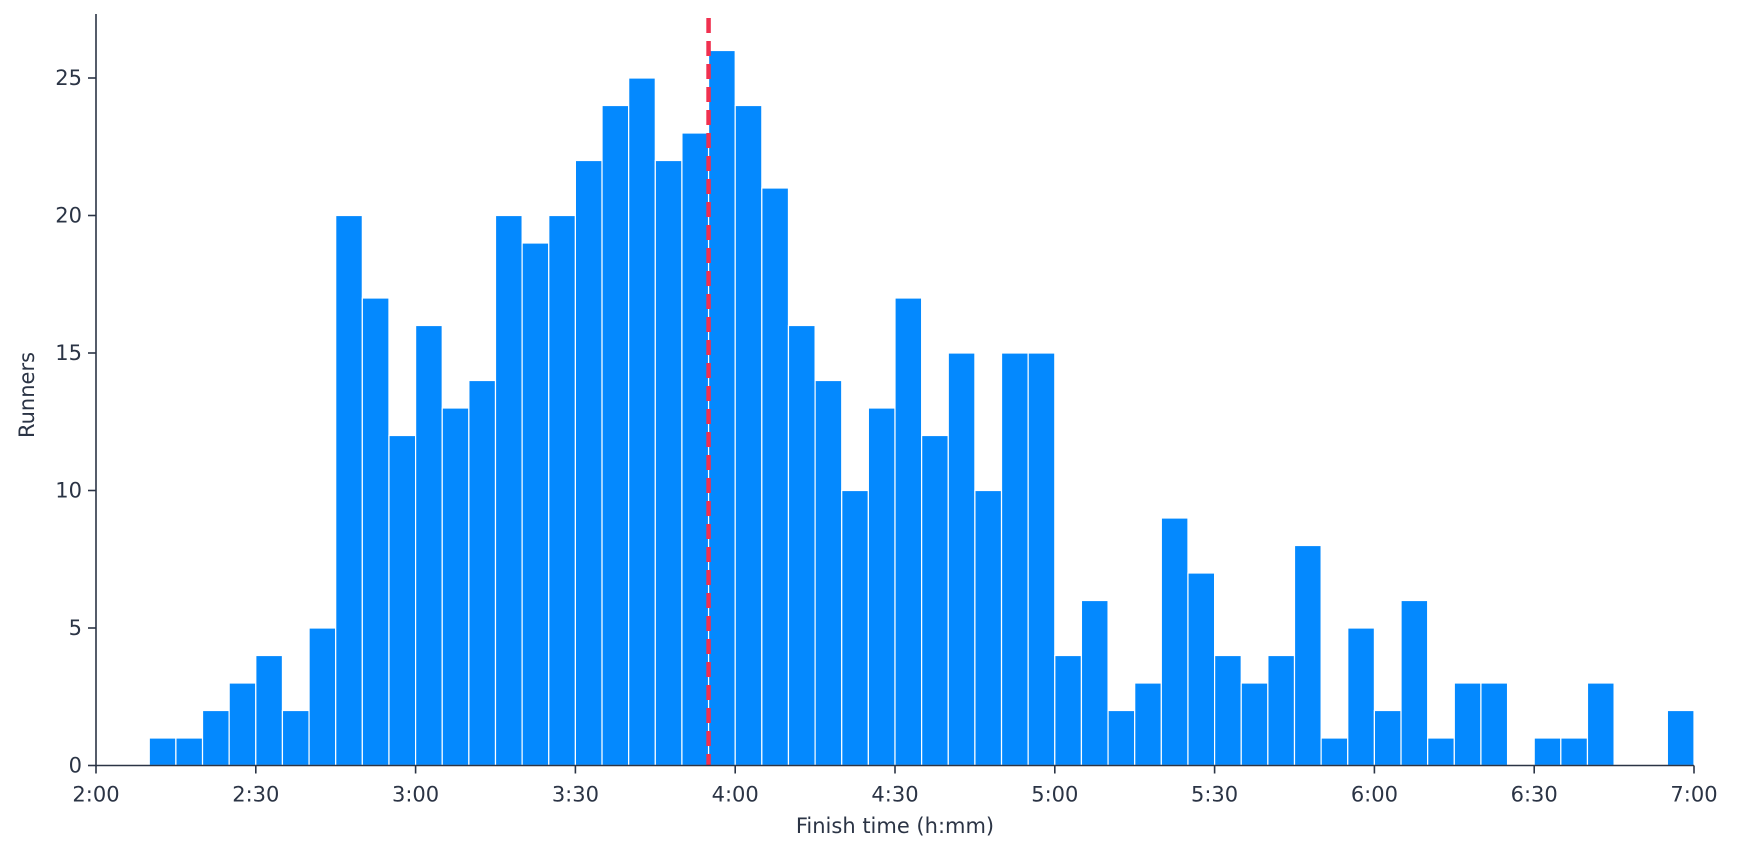  What do you see at coordinates (1054, 795) in the screenshot?
I see `x-tick-label: 5:00` at bounding box center [1054, 795].